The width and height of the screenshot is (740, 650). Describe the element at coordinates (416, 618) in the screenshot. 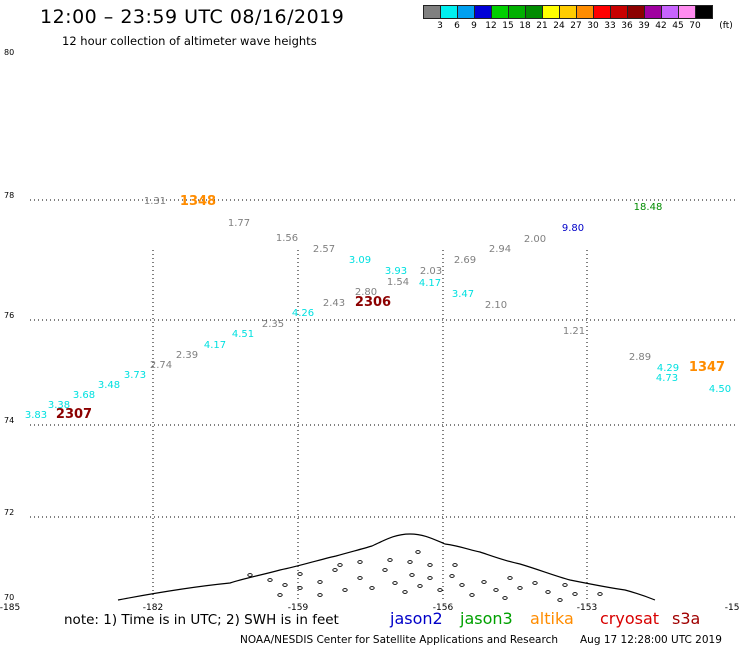

I see `satellite-label-jason2: jason2` at that location.